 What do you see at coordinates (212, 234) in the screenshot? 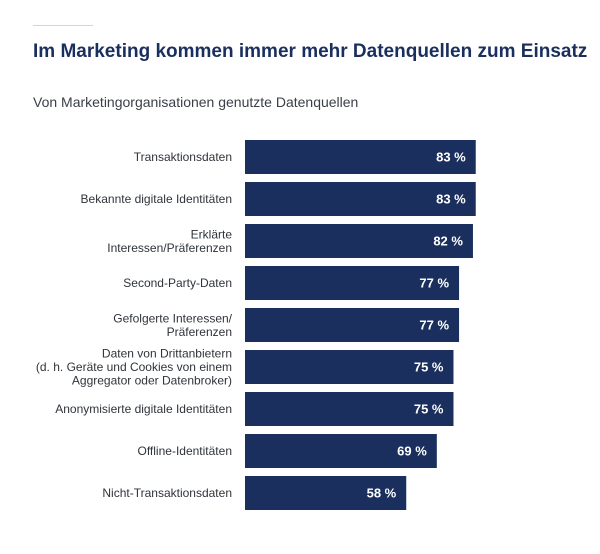
I see `category-label-line: Erklärte` at bounding box center [212, 234].